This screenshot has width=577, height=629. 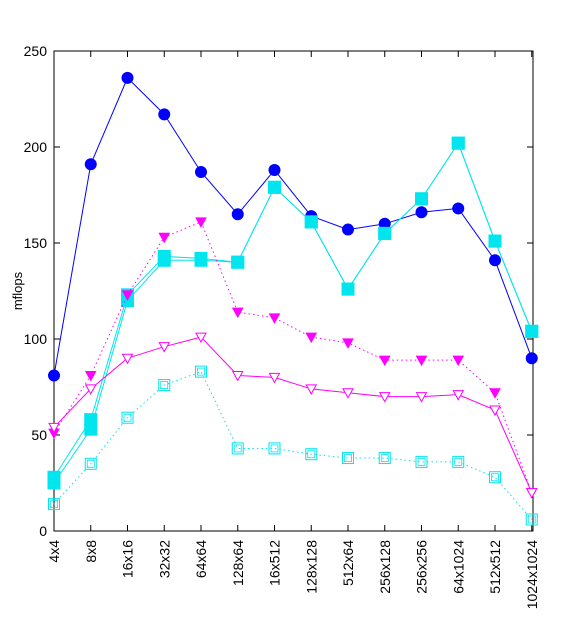 I want to click on x-tick-label: 128x64, so click(x=238, y=563).